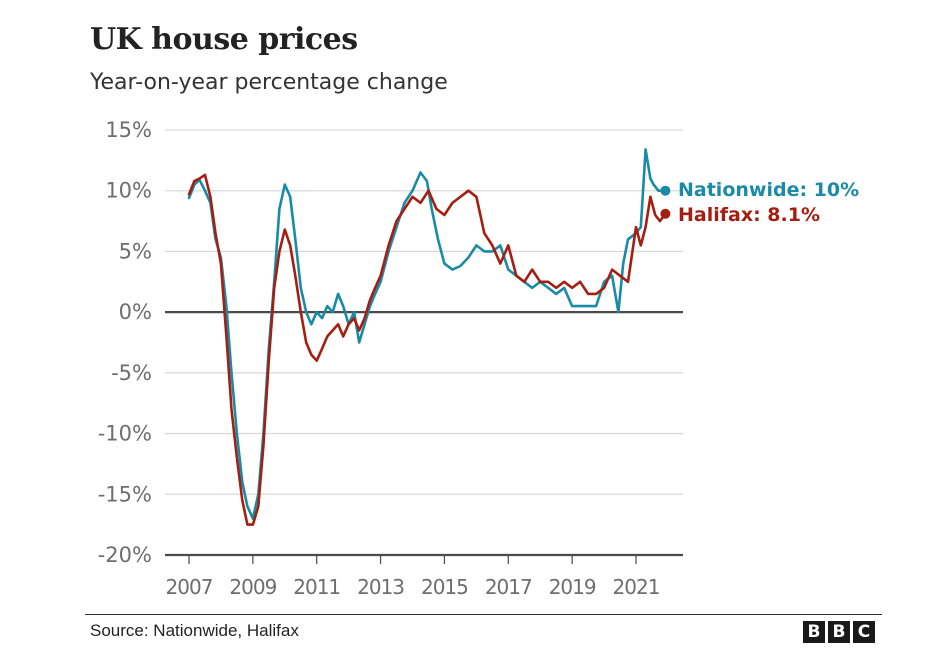 This screenshot has height=653, width=928. Describe the element at coordinates (316, 587) in the screenshot. I see `x-tick-label: 2011` at that location.